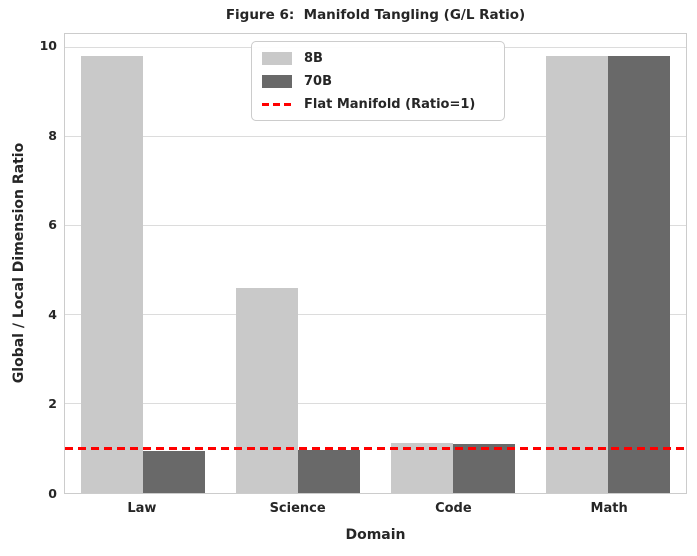  Describe the element at coordinates (609, 508) in the screenshot. I see `x-tick-math: Math` at that location.